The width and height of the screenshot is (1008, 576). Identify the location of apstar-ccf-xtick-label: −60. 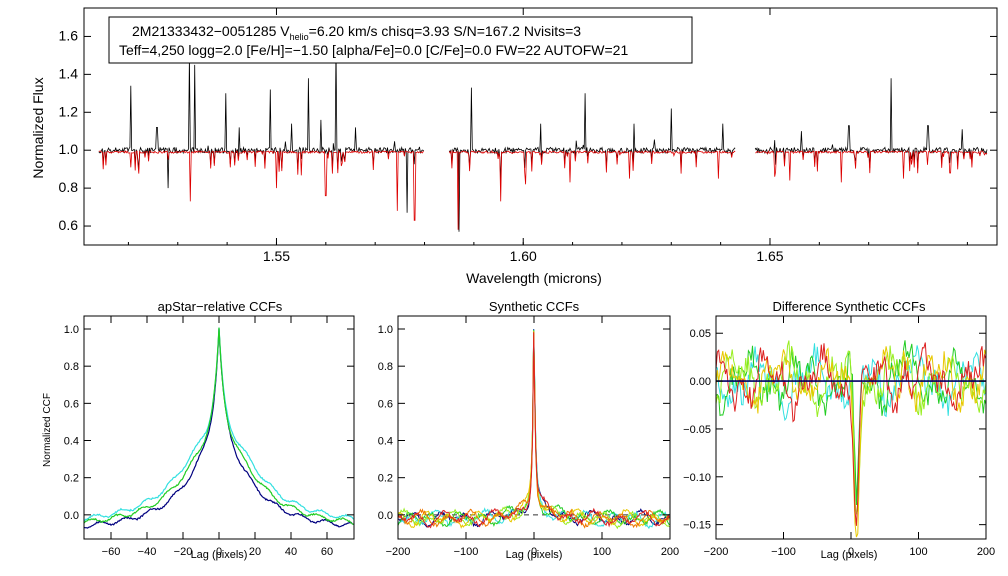
(111, 552).